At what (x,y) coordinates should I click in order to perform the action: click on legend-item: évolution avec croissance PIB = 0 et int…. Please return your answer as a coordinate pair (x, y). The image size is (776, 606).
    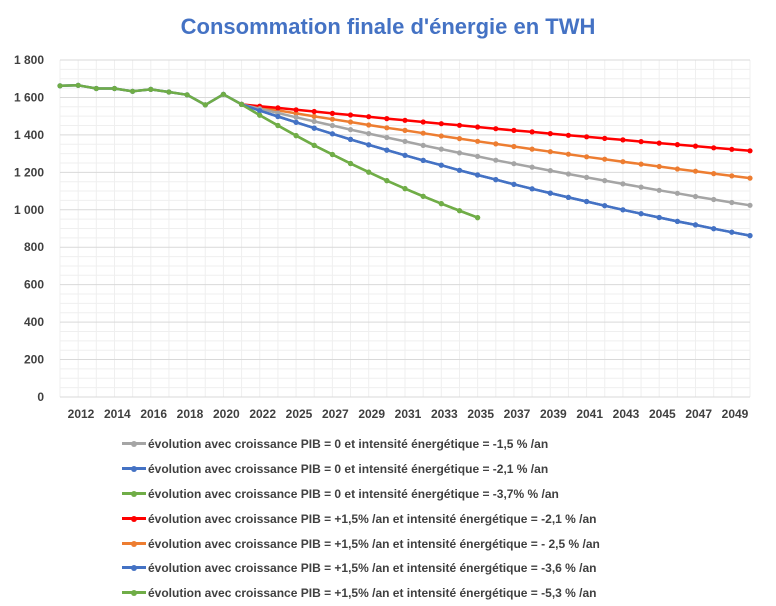
    Looking at the image, I should click on (361, 494).